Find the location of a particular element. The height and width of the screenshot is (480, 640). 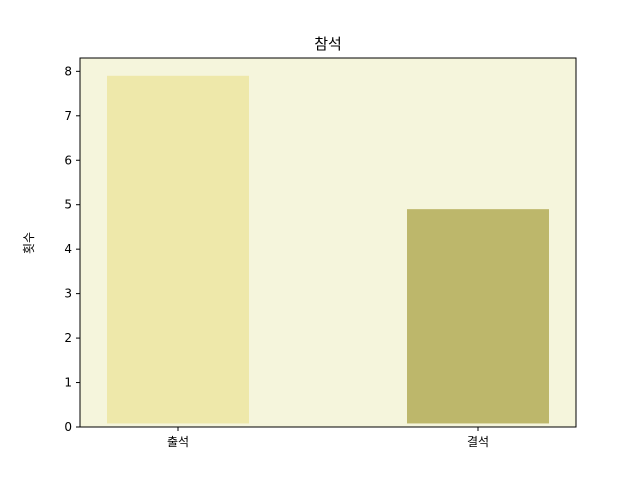

y-tick-label: 4 is located at coordinates (68, 249).